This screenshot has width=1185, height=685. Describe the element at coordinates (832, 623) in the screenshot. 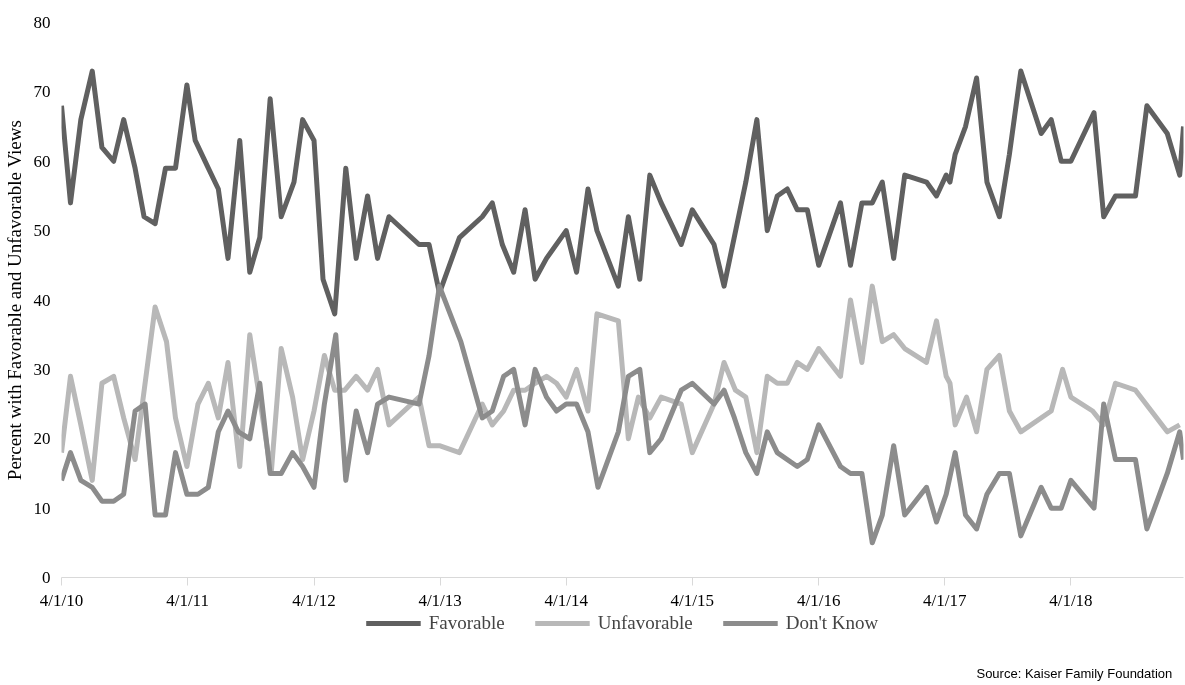

I see `legend-label: Don't Know` at that location.